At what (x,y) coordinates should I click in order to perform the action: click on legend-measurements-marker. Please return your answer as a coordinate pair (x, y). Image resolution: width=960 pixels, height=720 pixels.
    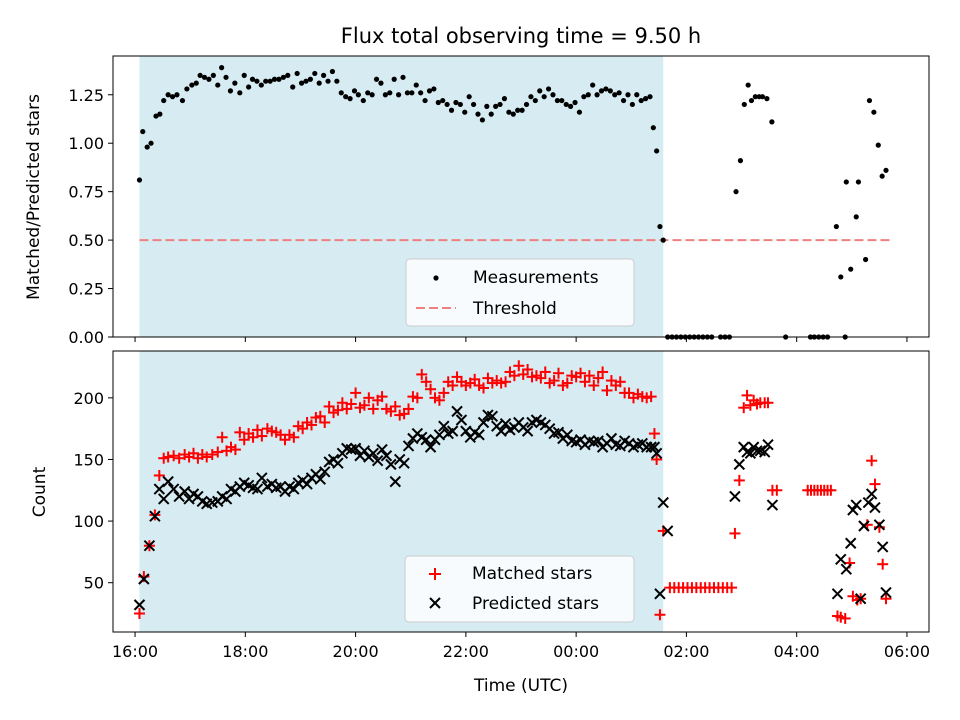
    Looking at the image, I should click on (436, 278).